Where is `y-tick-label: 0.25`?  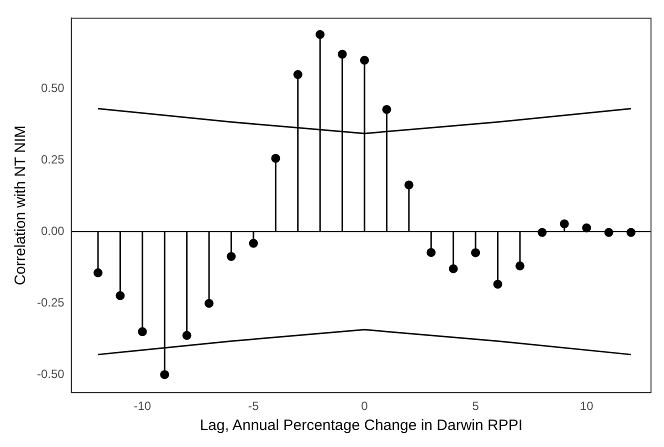 y-tick-label: 0.25 is located at coordinates (52, 159).